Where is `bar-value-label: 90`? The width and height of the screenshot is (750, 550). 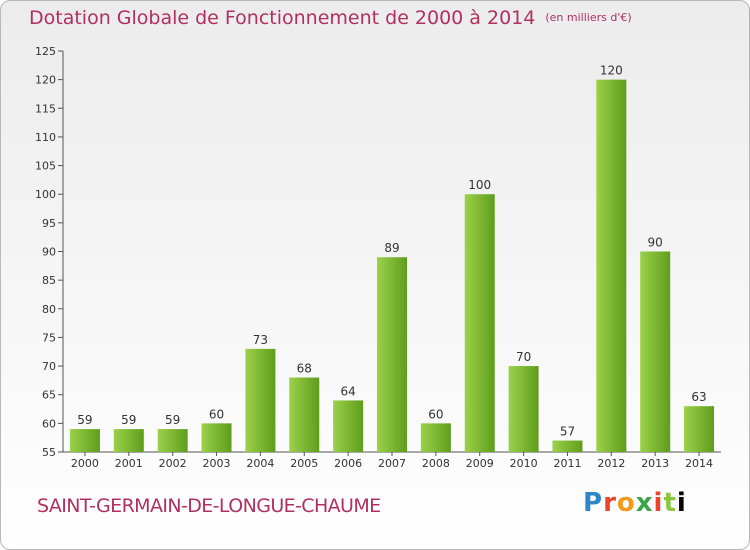
bar-value-label: 90 is located at coordinates (655, 243).